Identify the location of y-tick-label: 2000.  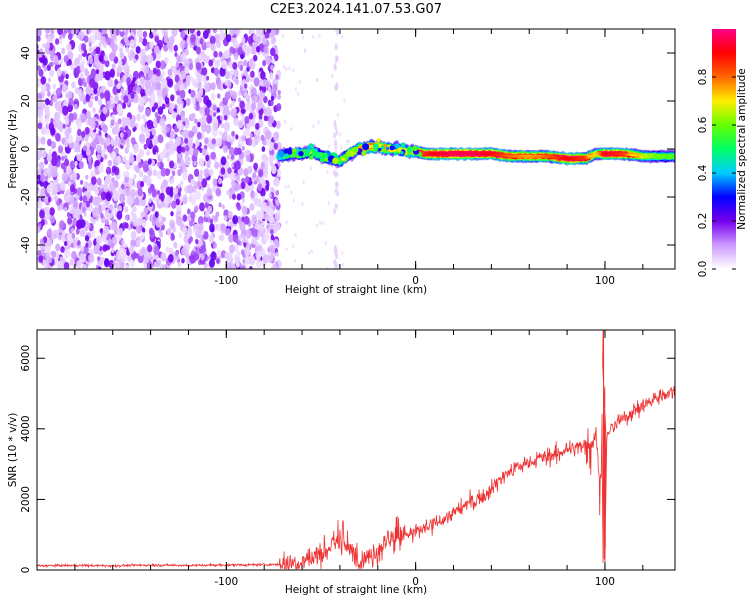
(26, 499).